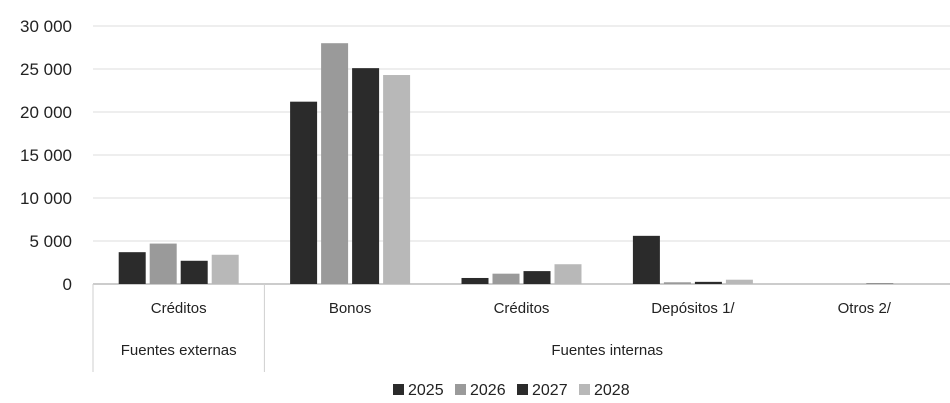 The height and width of the screenshot is (403, 950). Describe the element at coordinates (67, 284) in the screenshot. I see `y-tick-label: 0` at that location.